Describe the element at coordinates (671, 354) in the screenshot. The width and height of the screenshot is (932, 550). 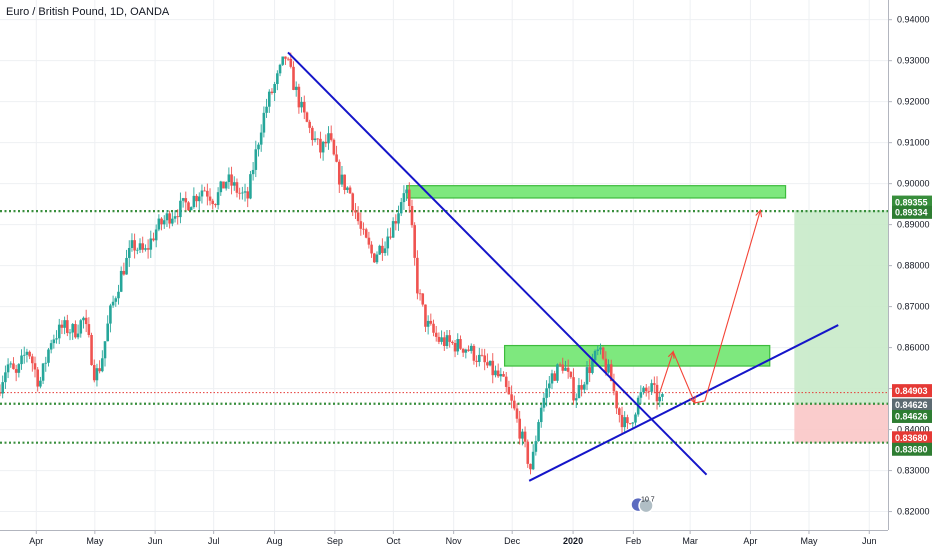
I see `projection-arrowhead-up` at that location.